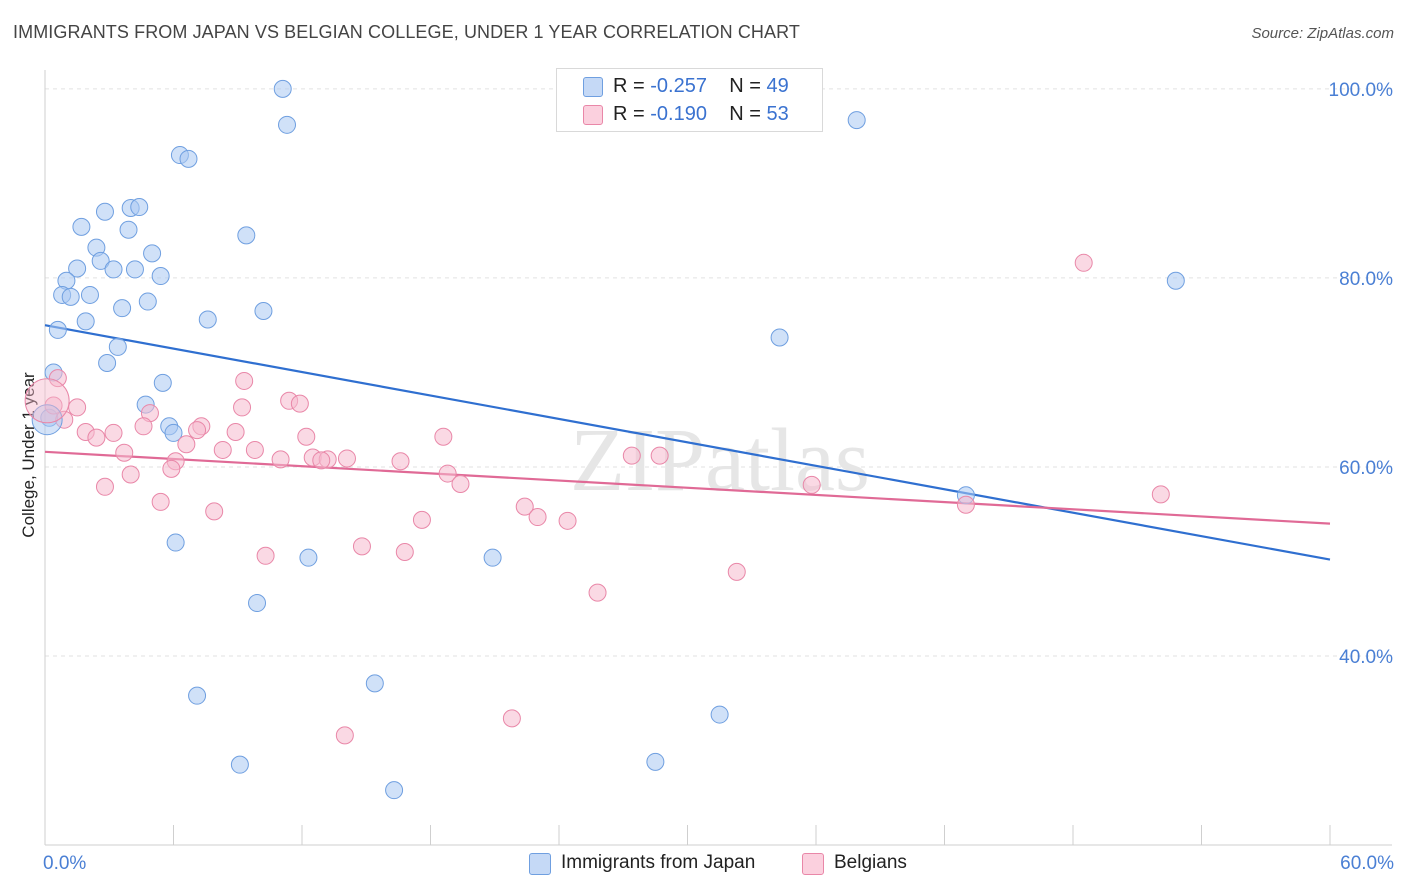 Image resolution: width=1406 pixels, height=892 pixels. What do you see at coordinates (1361, 90) in the screenshot?
I see `y-tick-label: 100.0%` at bounding box center [1361, 90].